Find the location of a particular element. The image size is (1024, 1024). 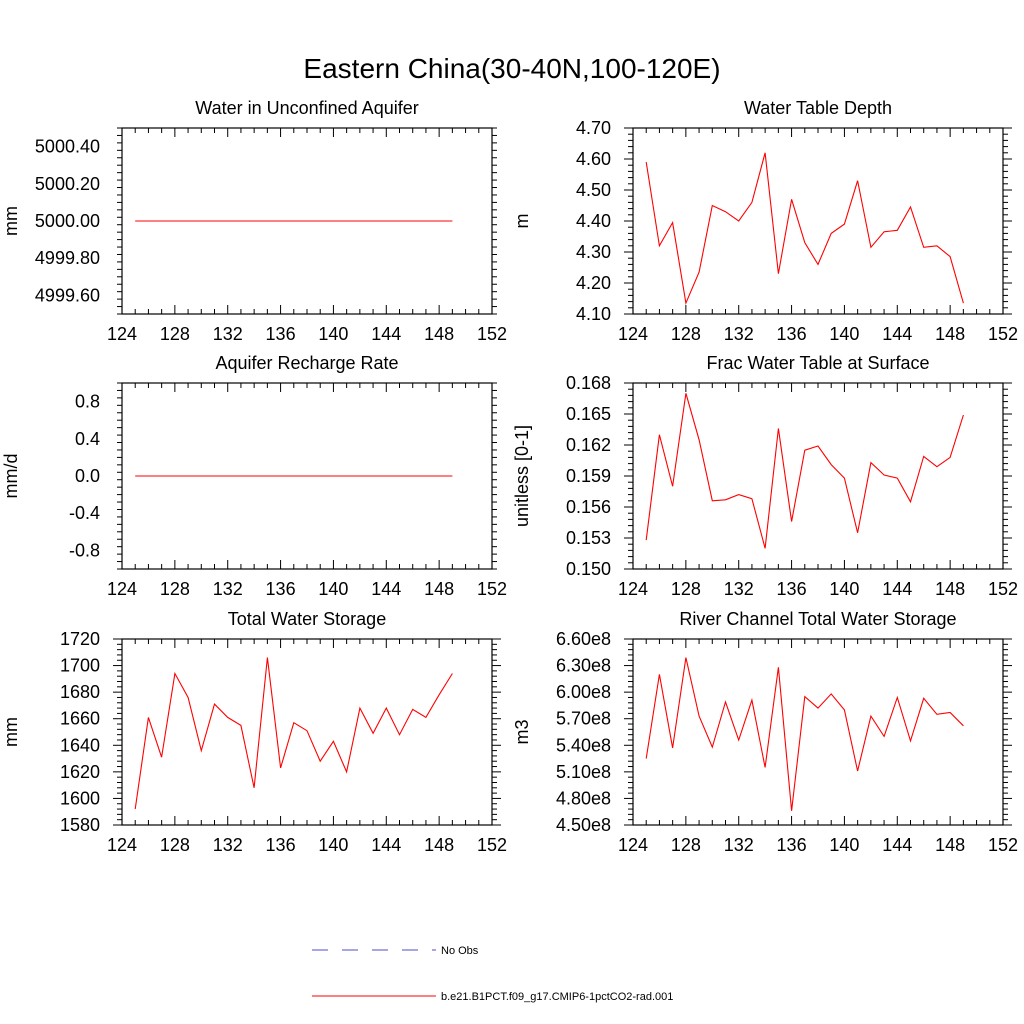

y-axis-label: mm/d is located at coordinates (11, 476).